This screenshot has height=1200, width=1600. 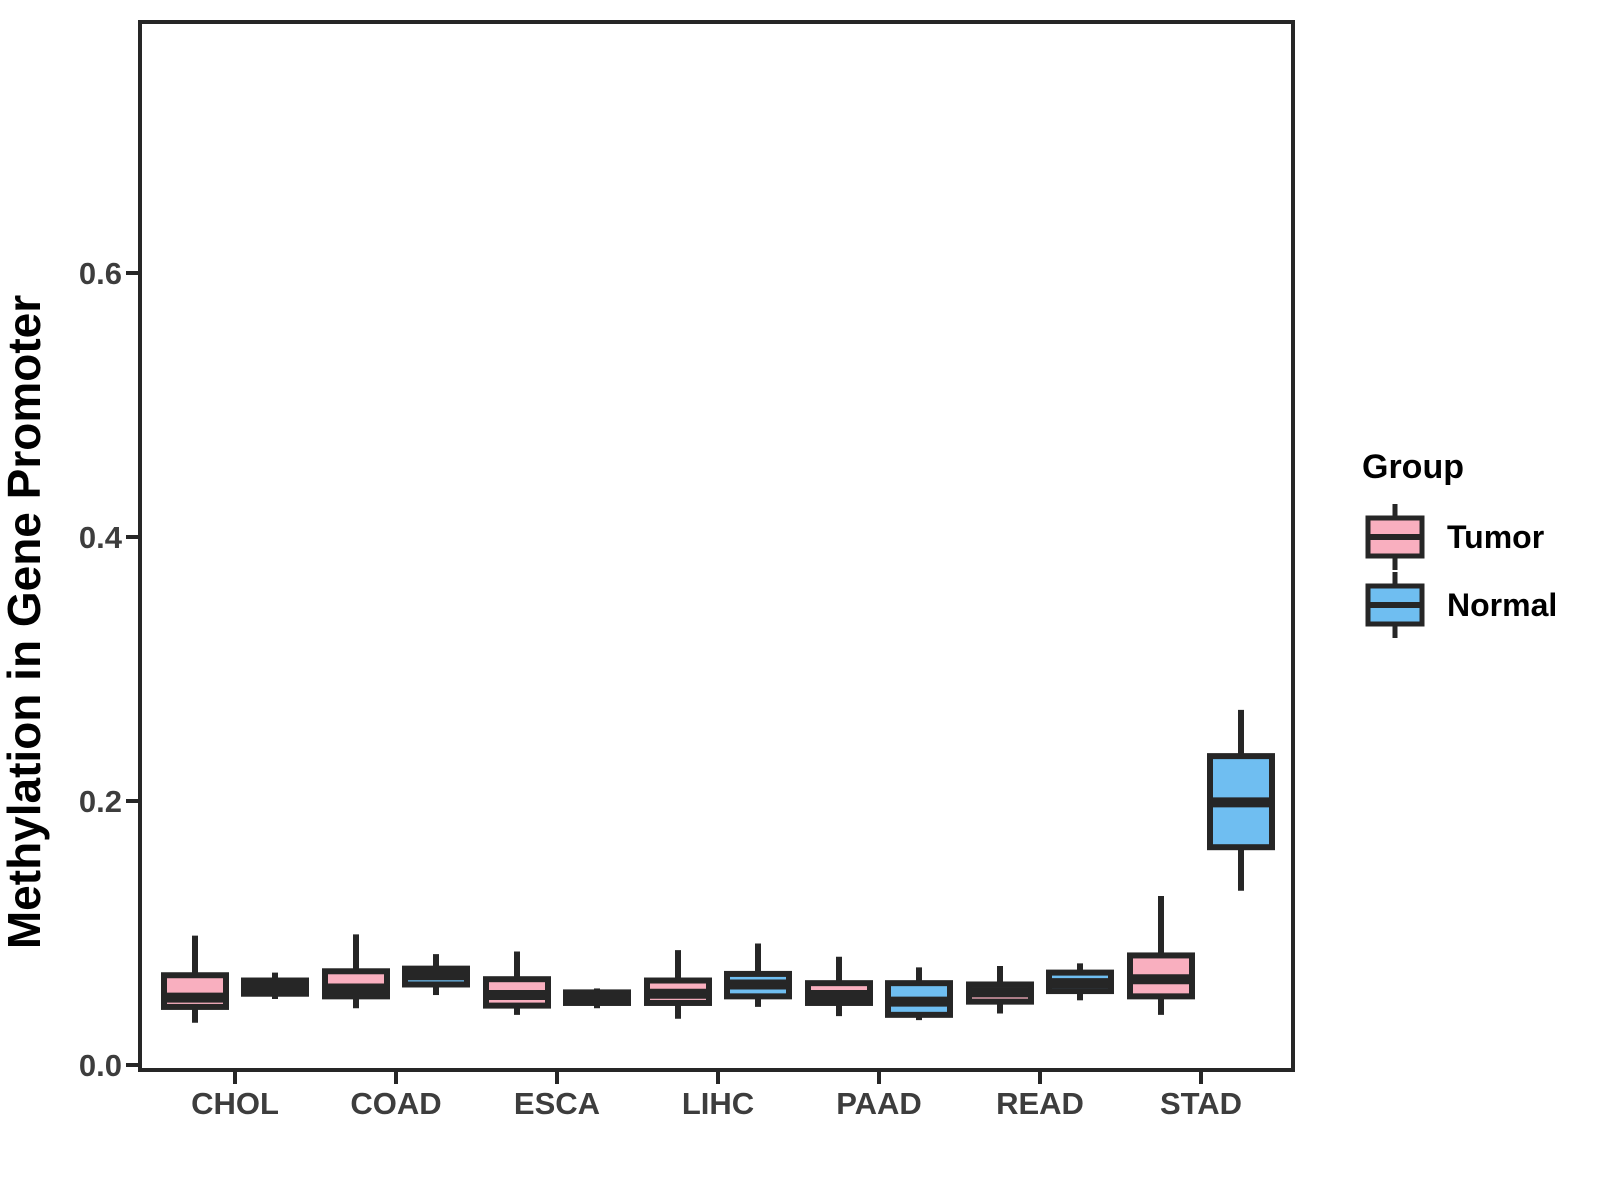 I want to click on boxplot-lihc-tumor, so click(x=678, y=984).